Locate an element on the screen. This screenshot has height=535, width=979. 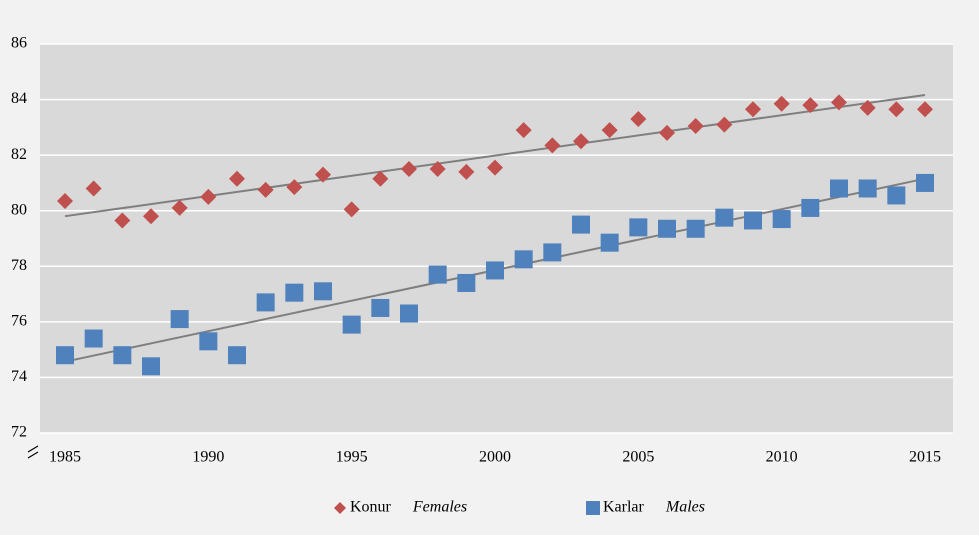
legend-label: Karlar is located at coordinates (624, 507).